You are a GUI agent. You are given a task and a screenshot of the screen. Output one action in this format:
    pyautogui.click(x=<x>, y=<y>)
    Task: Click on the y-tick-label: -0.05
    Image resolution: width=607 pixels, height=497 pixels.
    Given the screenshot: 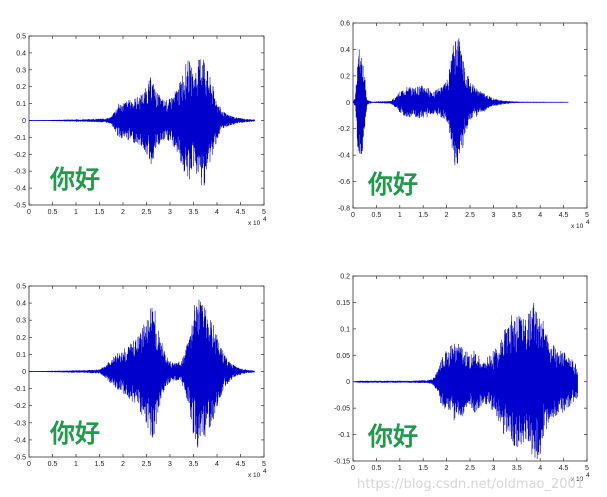 What is the action you would take?
    pyautogui.click(x=342, y=409)
    